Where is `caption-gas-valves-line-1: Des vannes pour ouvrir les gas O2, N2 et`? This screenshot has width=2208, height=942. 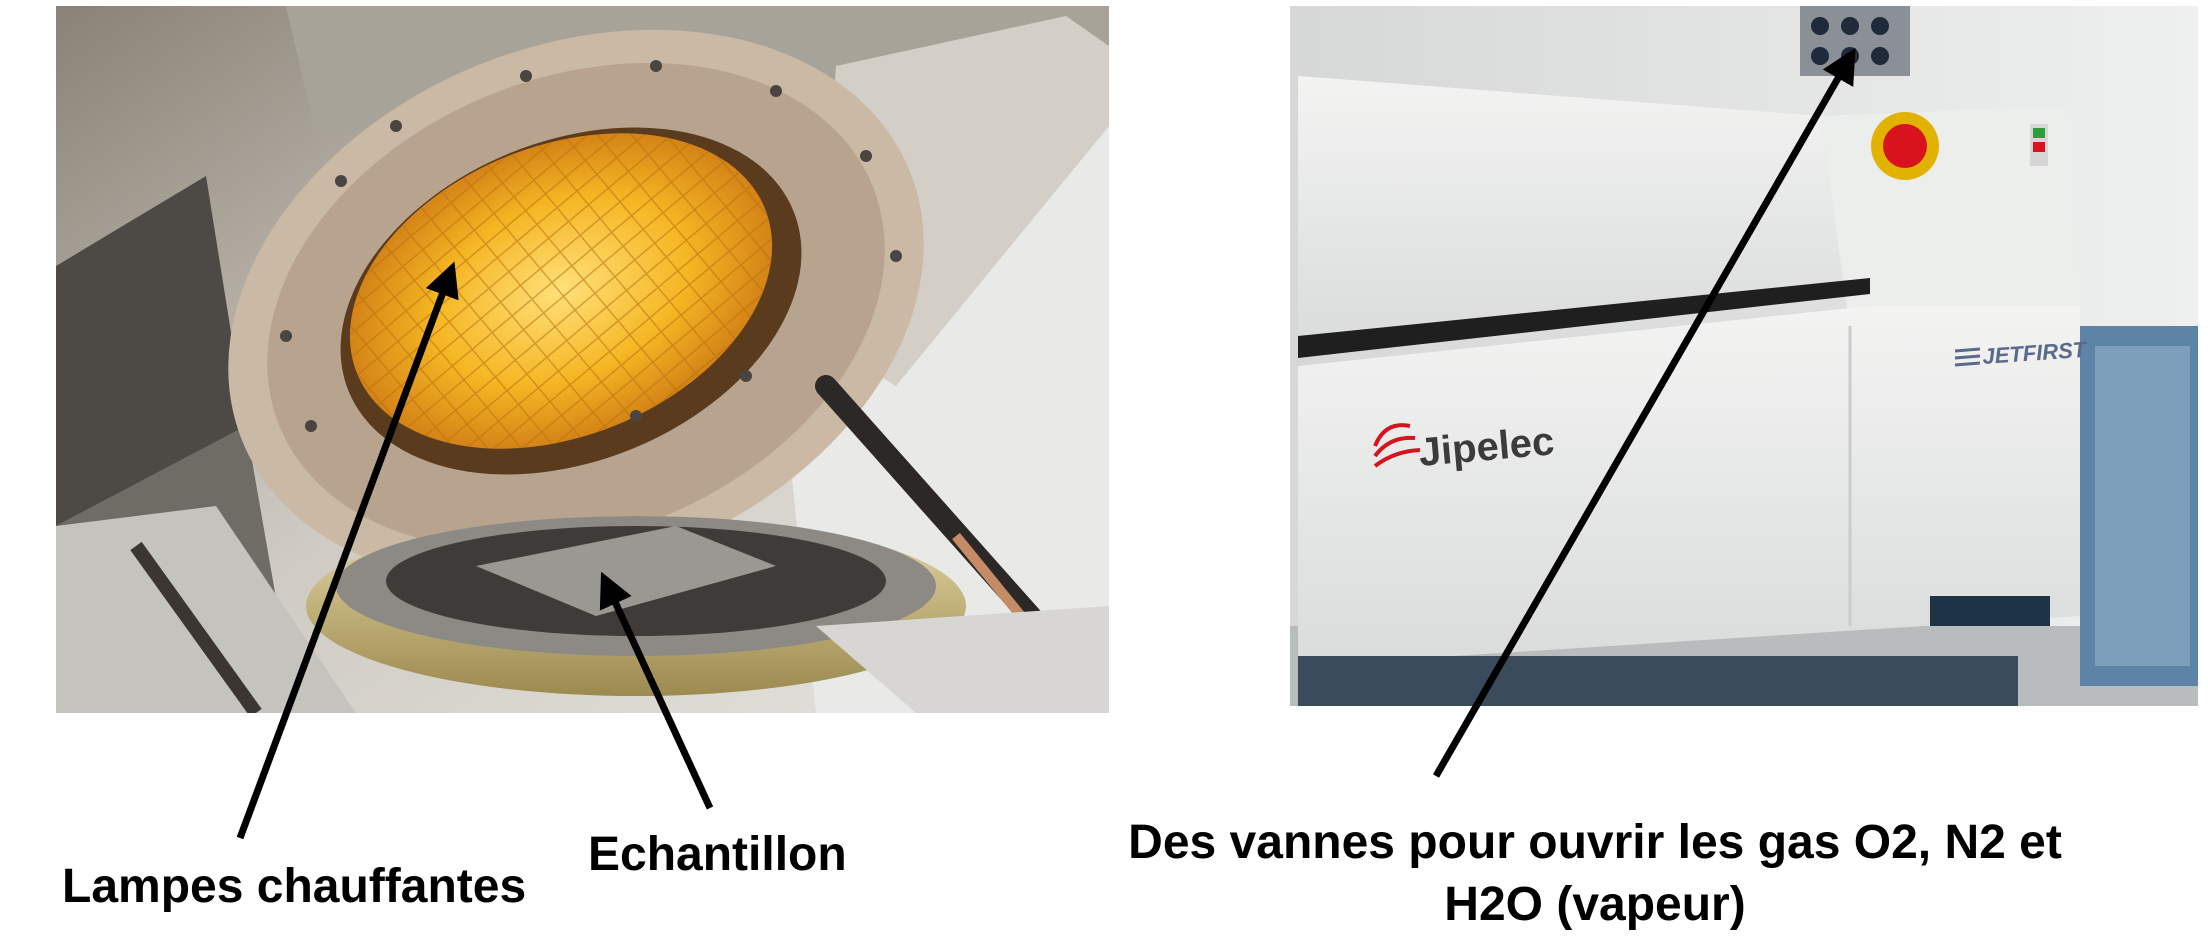
caption-gas-valves-line-1: Des vannes pour ouvrir les gas O2, N2 et is located at coordinates (1595, 842).